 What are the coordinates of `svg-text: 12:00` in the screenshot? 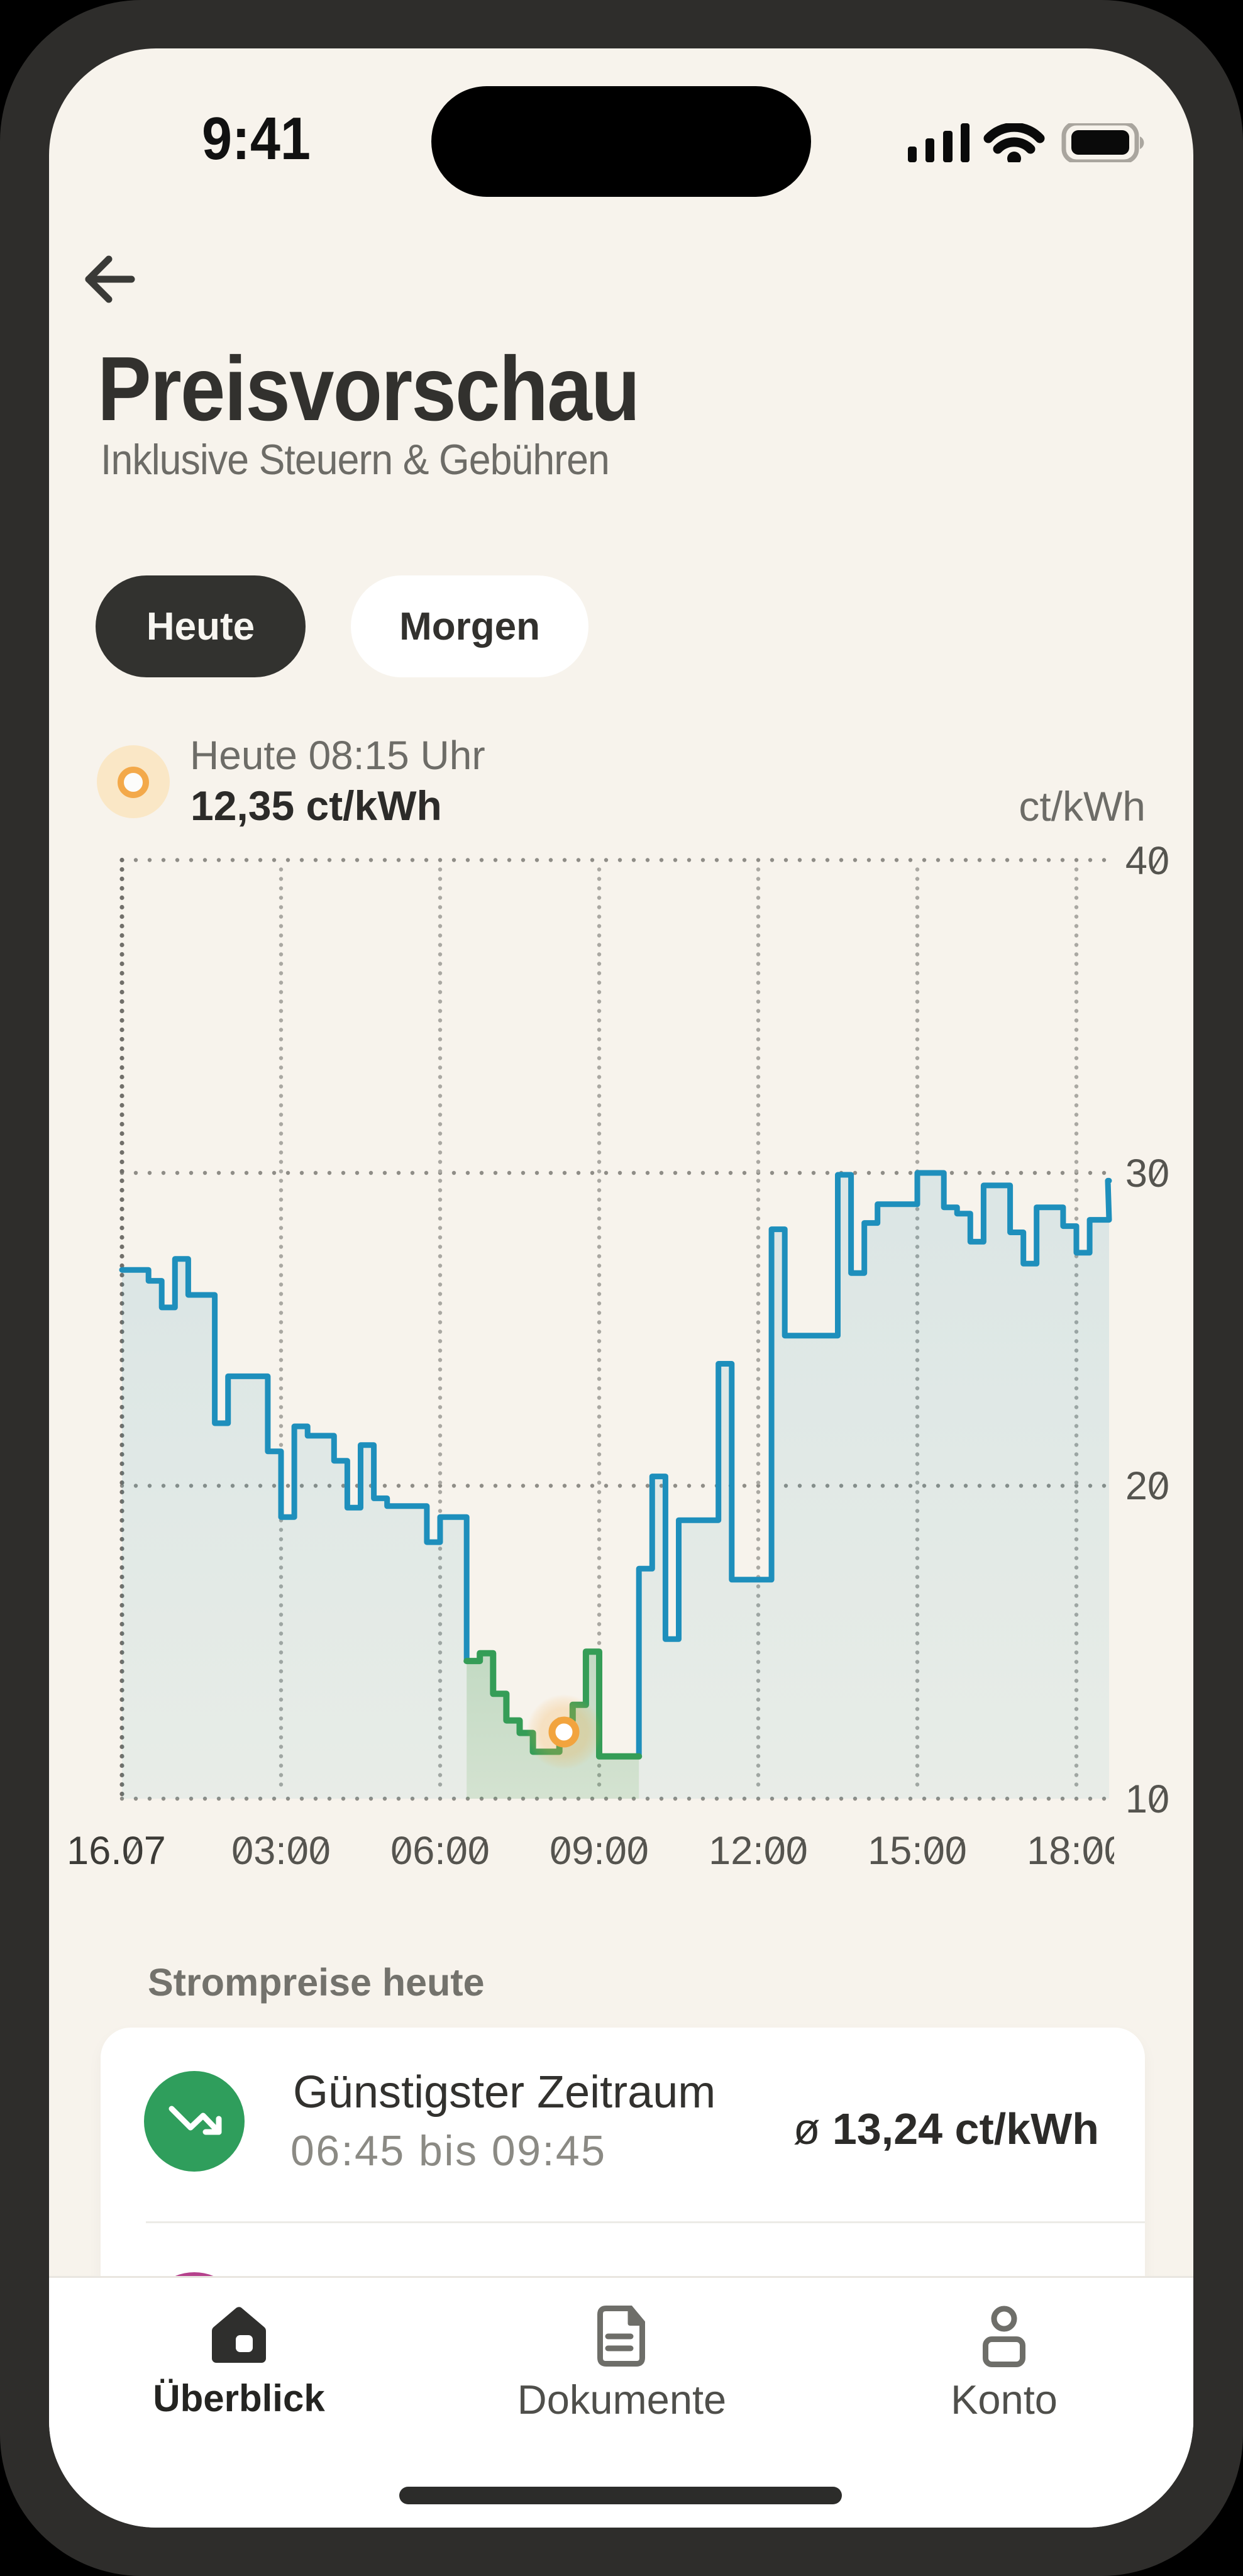 It's located at (758, 1851).